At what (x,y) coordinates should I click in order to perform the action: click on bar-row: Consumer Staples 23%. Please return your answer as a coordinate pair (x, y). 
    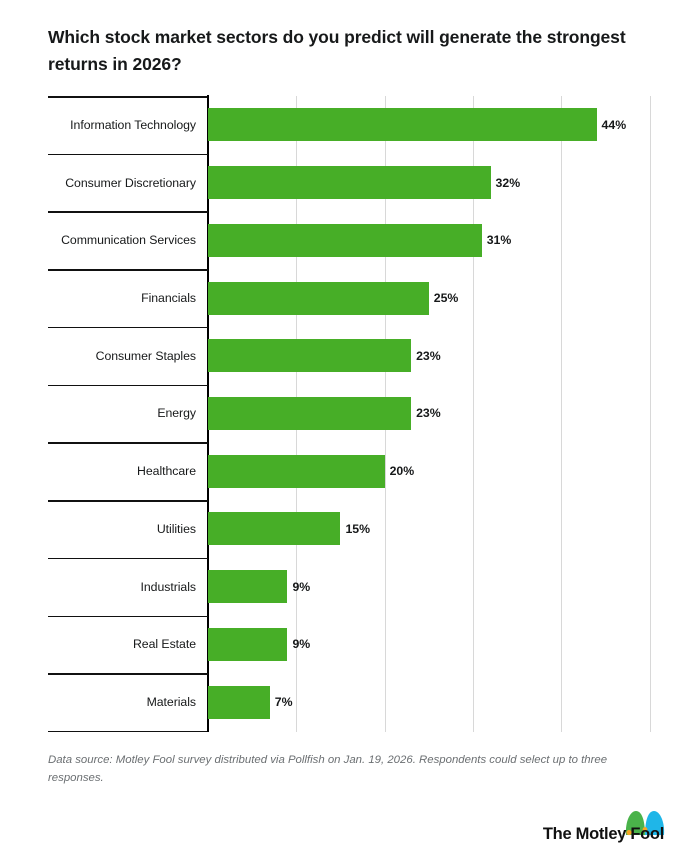
    Looking at the image, I should click on (348, 355).